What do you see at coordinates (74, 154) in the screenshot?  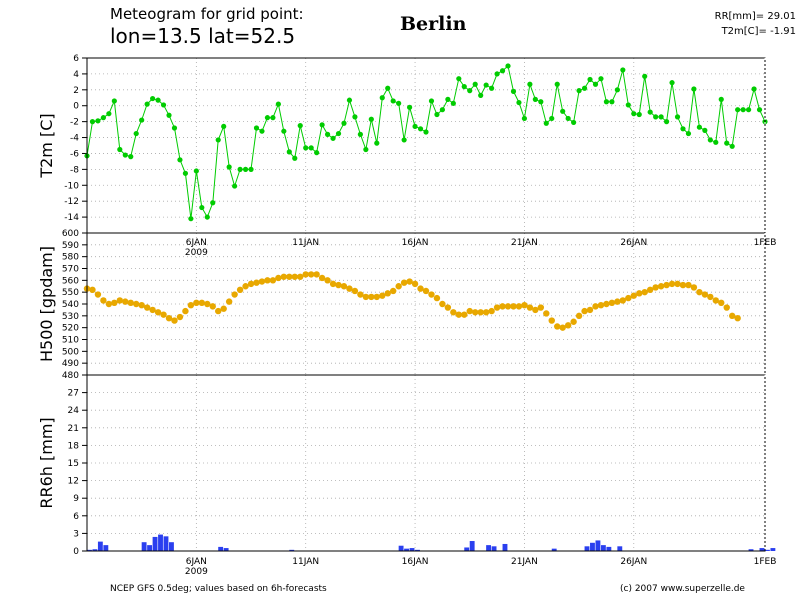 I see `t2m-ytick-label: -6` at bounding box center [74, 154].